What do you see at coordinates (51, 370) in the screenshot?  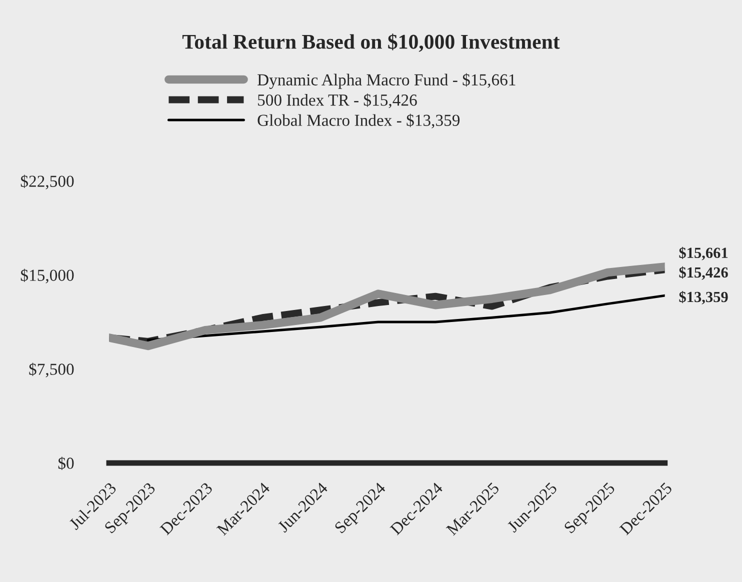 I see `y-tick-label: $7,500` at bounding box center [51, 370].